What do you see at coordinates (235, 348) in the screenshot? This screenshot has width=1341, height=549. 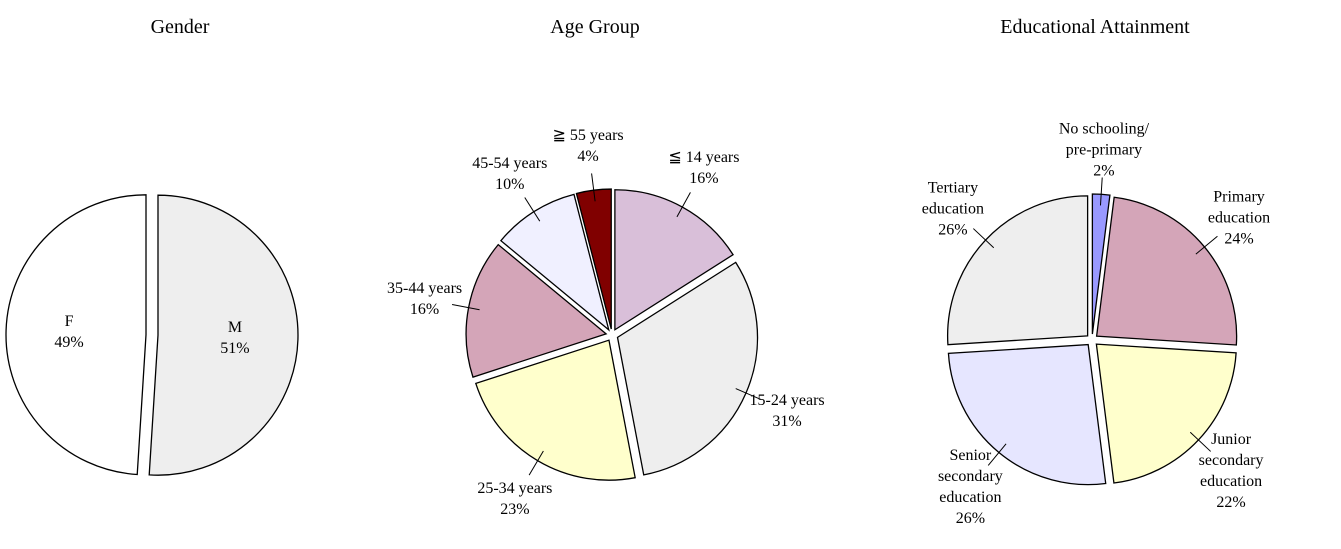 I see `value-label: 51%` at bounding box center [235, 348].